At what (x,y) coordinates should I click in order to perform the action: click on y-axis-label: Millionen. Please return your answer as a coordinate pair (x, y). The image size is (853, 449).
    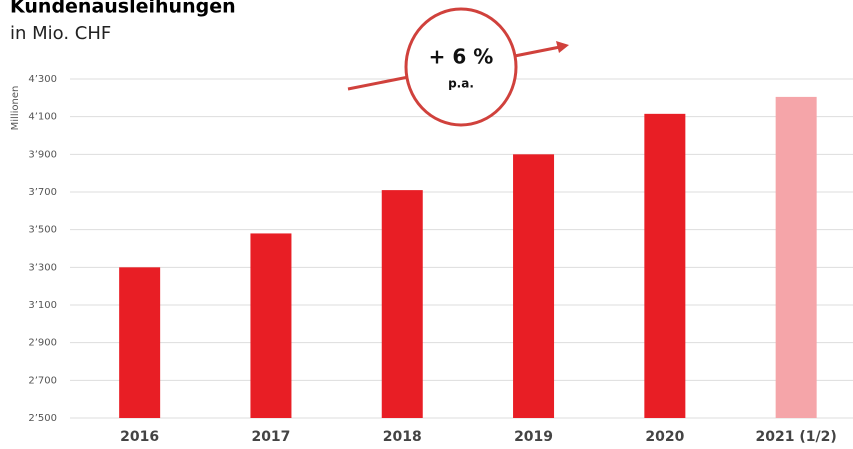
    Looking at the image, I should click on (15, 108).